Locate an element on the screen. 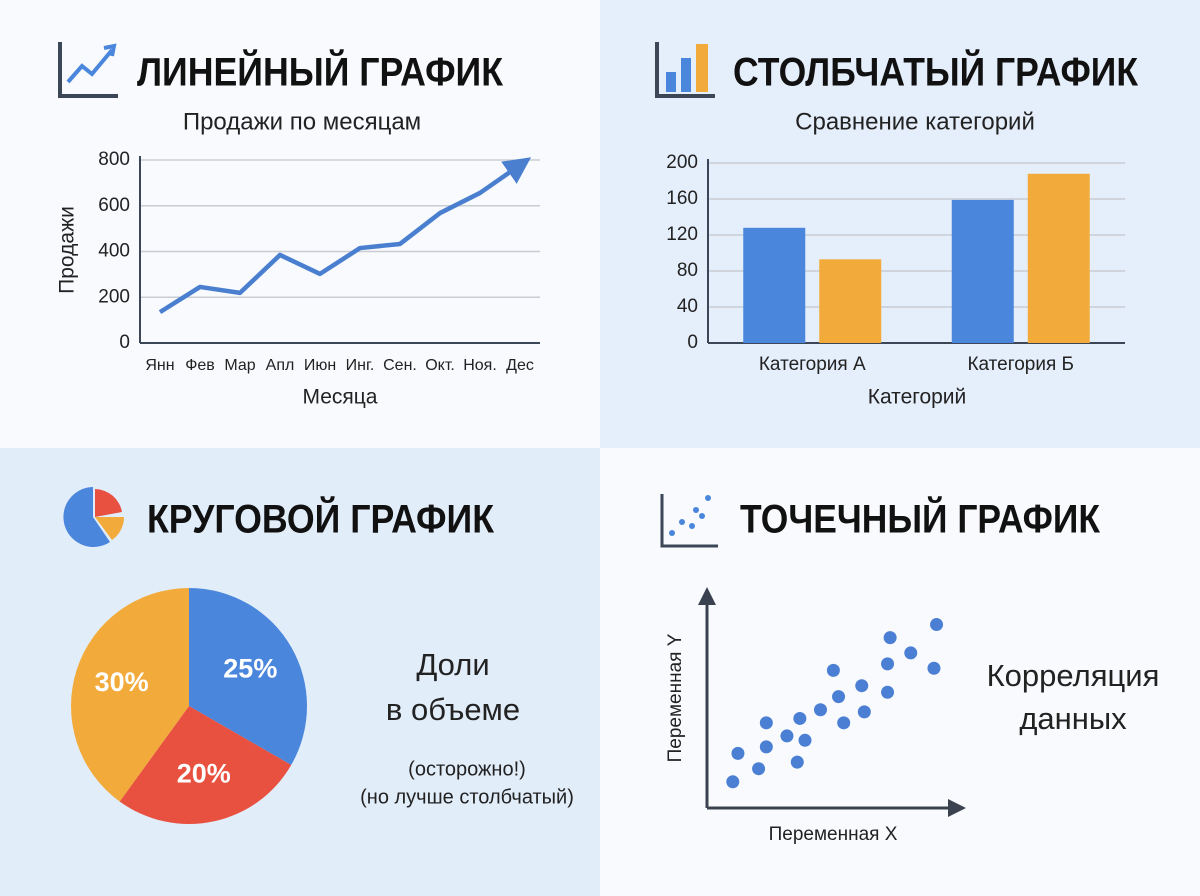  note: (осторожно!) is located at coordinates (467, 769).